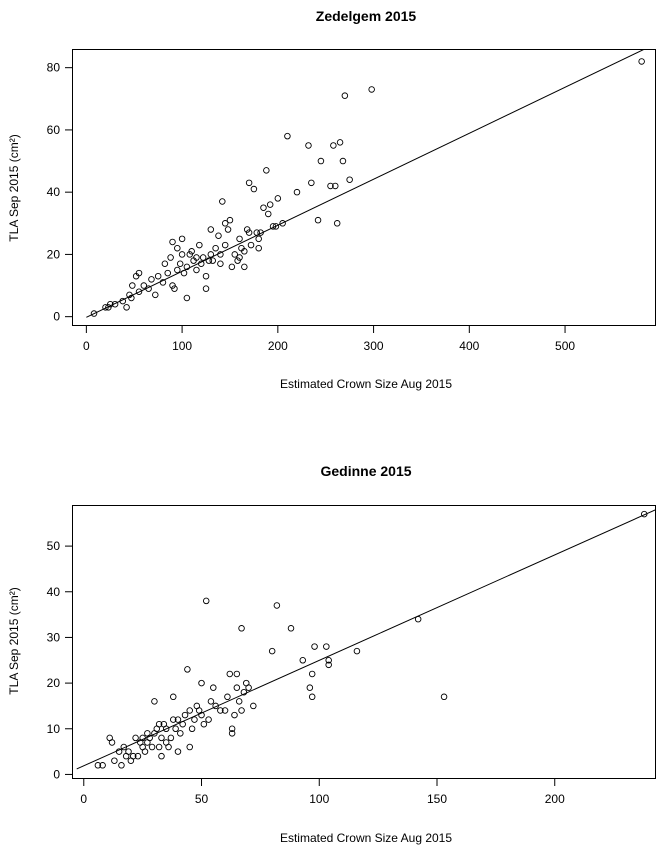  I want to click on y-tick-label: 30, so click(54, 637).